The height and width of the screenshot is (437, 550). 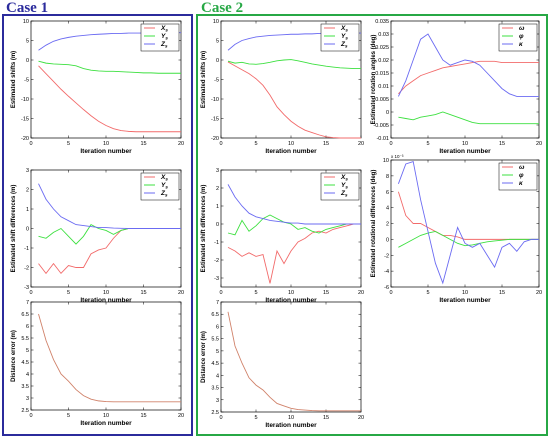 What do you see at coordinates (215, 139) in the screenshot?
I see `y-tick-label: -20` at bounding box center [215, 139].